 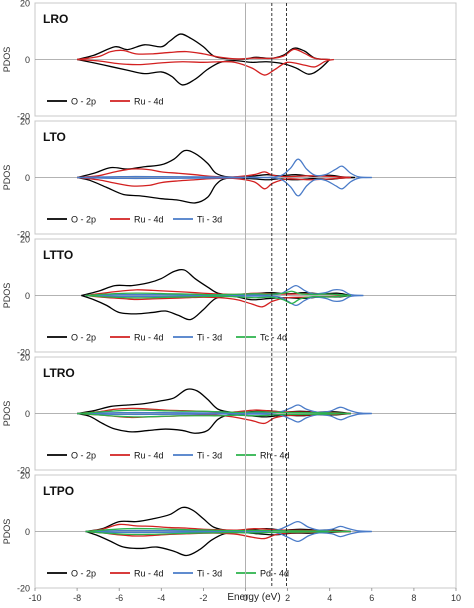 I want to click on x-tick-label: -4, so click(x=161, y=598).